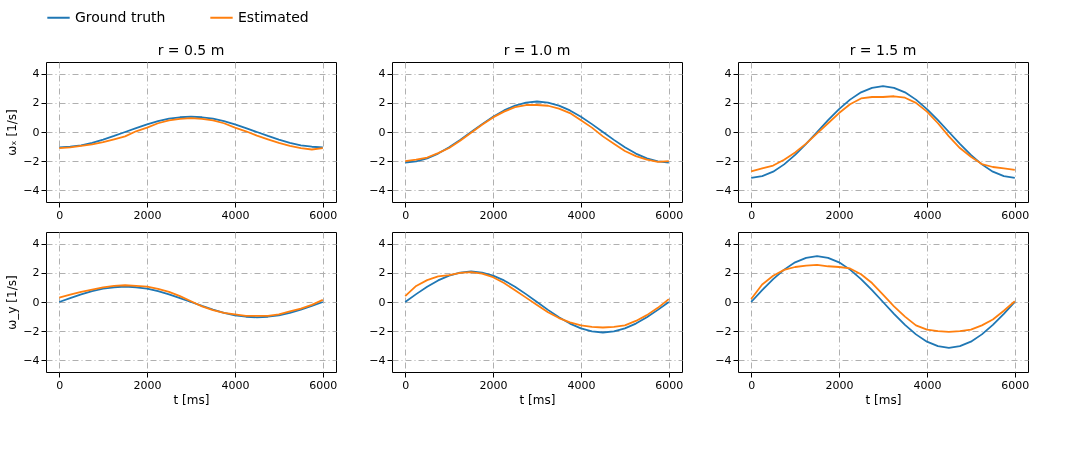 This screenshot has height=474, width=1083. Describe the element at coordinates (537, 50) in the screenshot. I see `chart-title: r = 1.0 m` at that location.